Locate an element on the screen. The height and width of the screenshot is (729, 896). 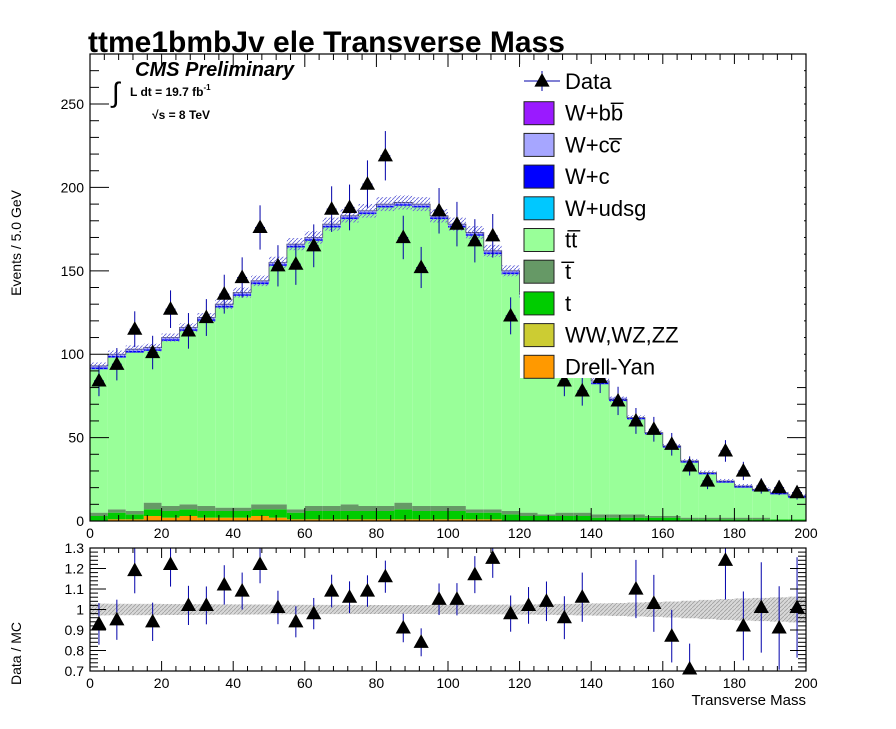
y-tick-label: 0.7 is located at coordinates (75, 671).